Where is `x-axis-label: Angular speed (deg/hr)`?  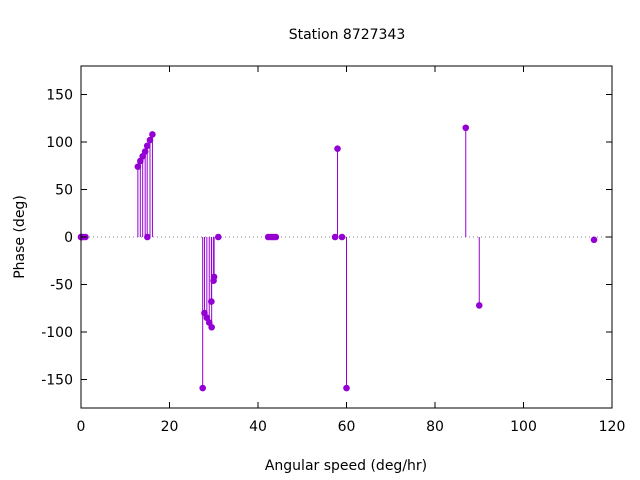
x-axis-label: Angular speed (deg/hr) is located at coordinates (346, 466).